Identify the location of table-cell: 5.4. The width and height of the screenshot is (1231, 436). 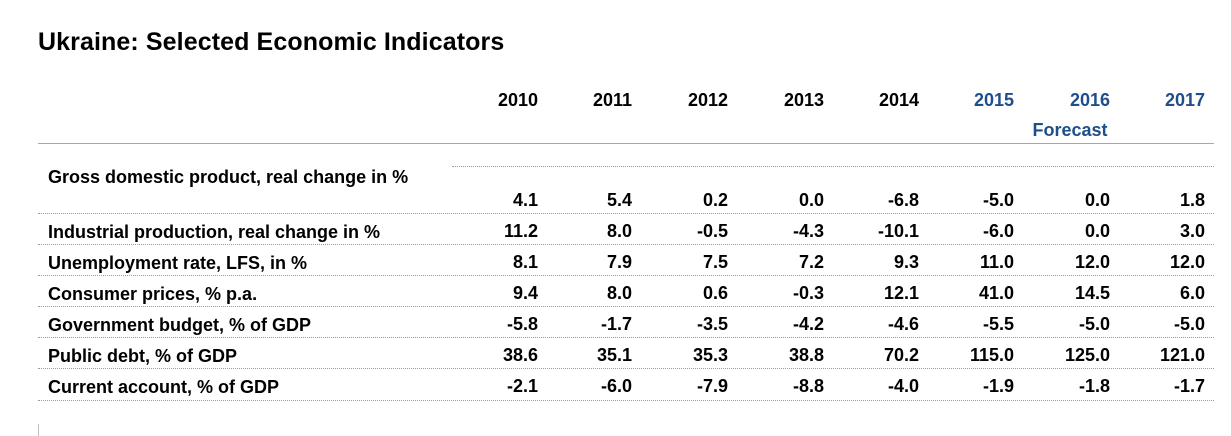
(619, 200).